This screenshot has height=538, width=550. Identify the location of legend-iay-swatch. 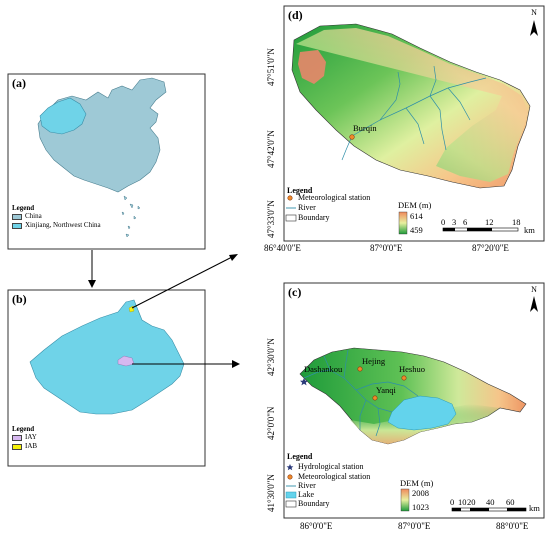
(17, 437).